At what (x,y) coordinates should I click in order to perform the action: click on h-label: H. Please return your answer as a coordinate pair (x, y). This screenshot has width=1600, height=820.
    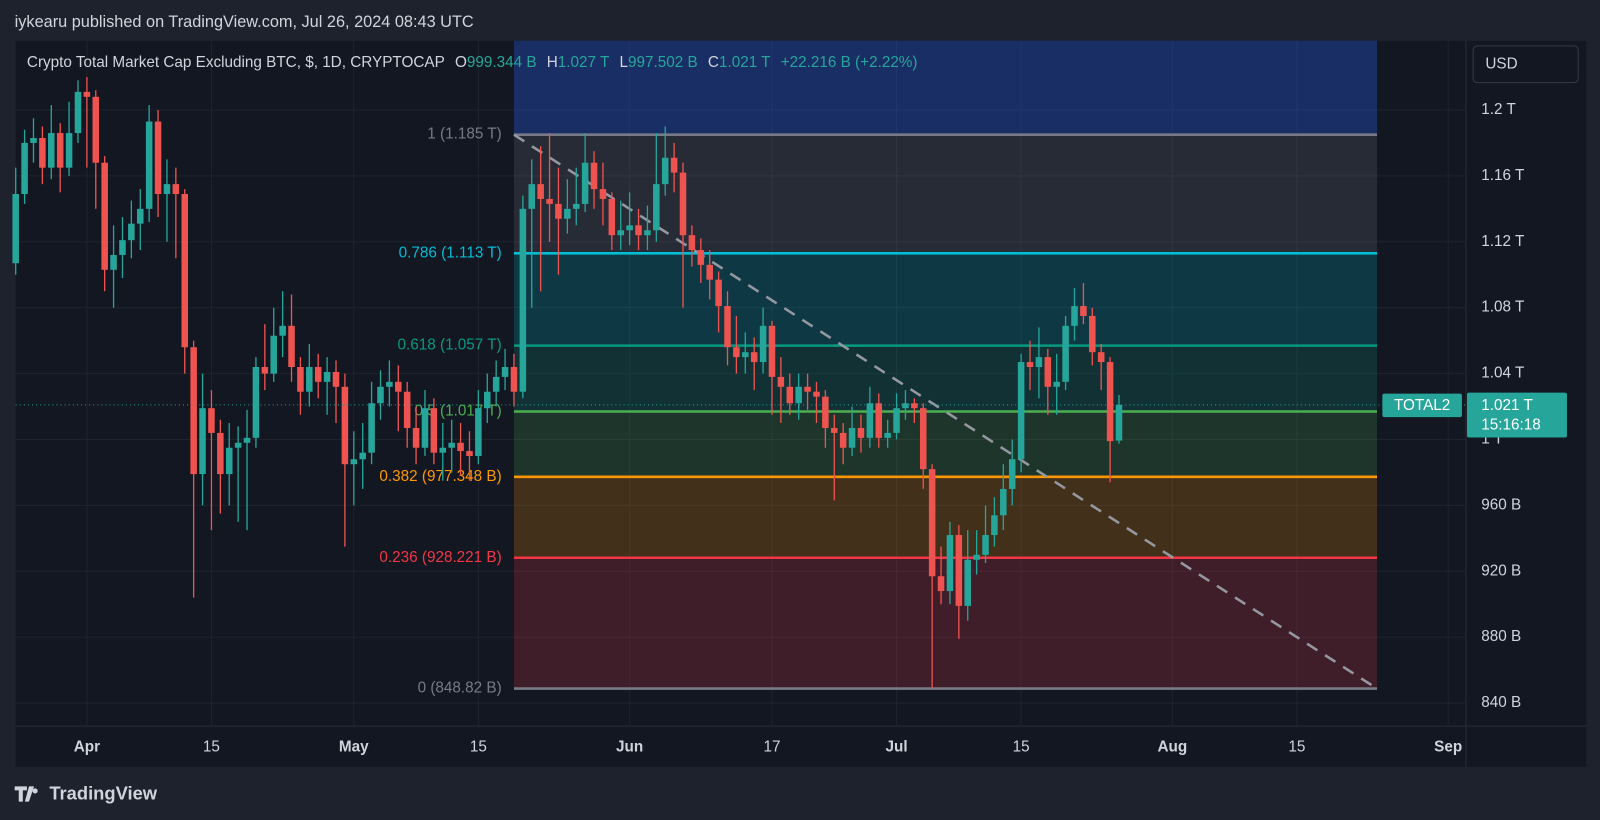
    Looking at the image, I should click on (552, 62).